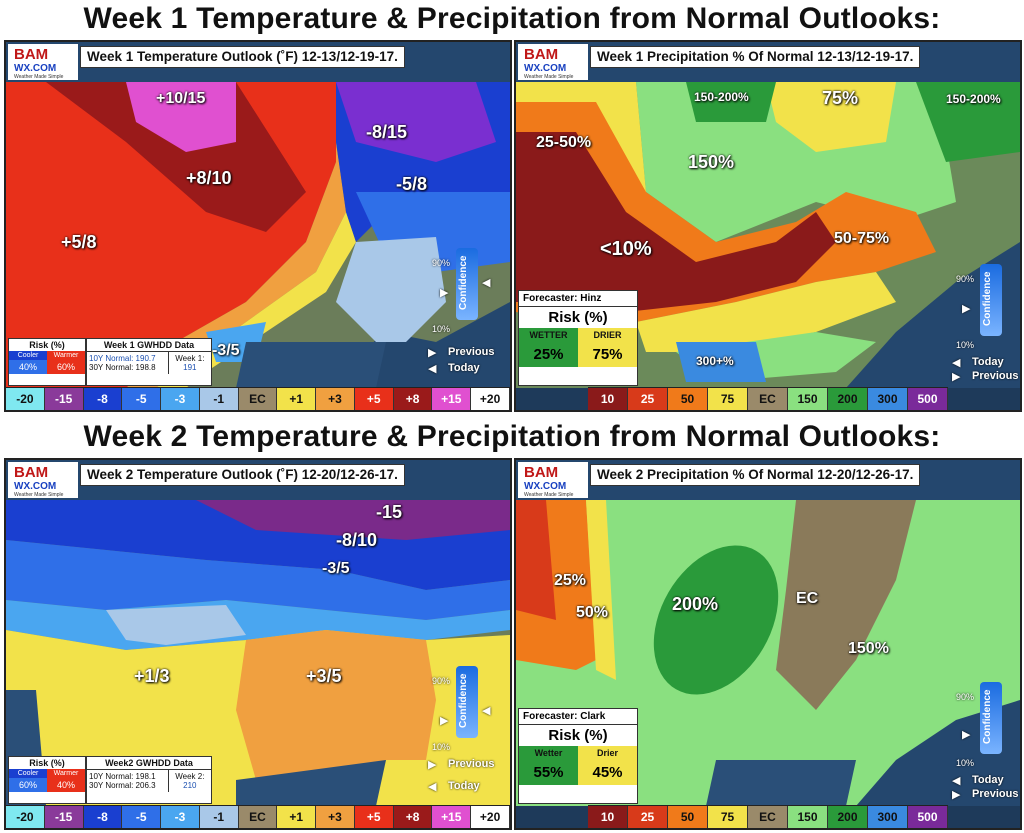  I want to click on map-label: -5/8, so click(412, 184).